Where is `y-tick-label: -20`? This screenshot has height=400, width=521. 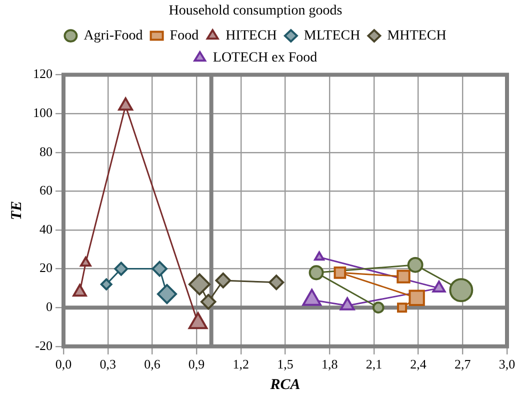 y-tick-label: -20 is located at coordinates (43, 345).